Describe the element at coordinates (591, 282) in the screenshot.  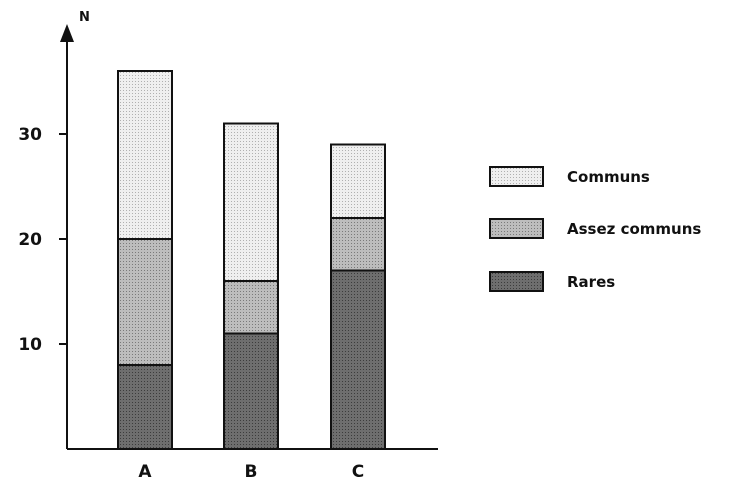
I see `legend-label-rares: Rares` at that location.